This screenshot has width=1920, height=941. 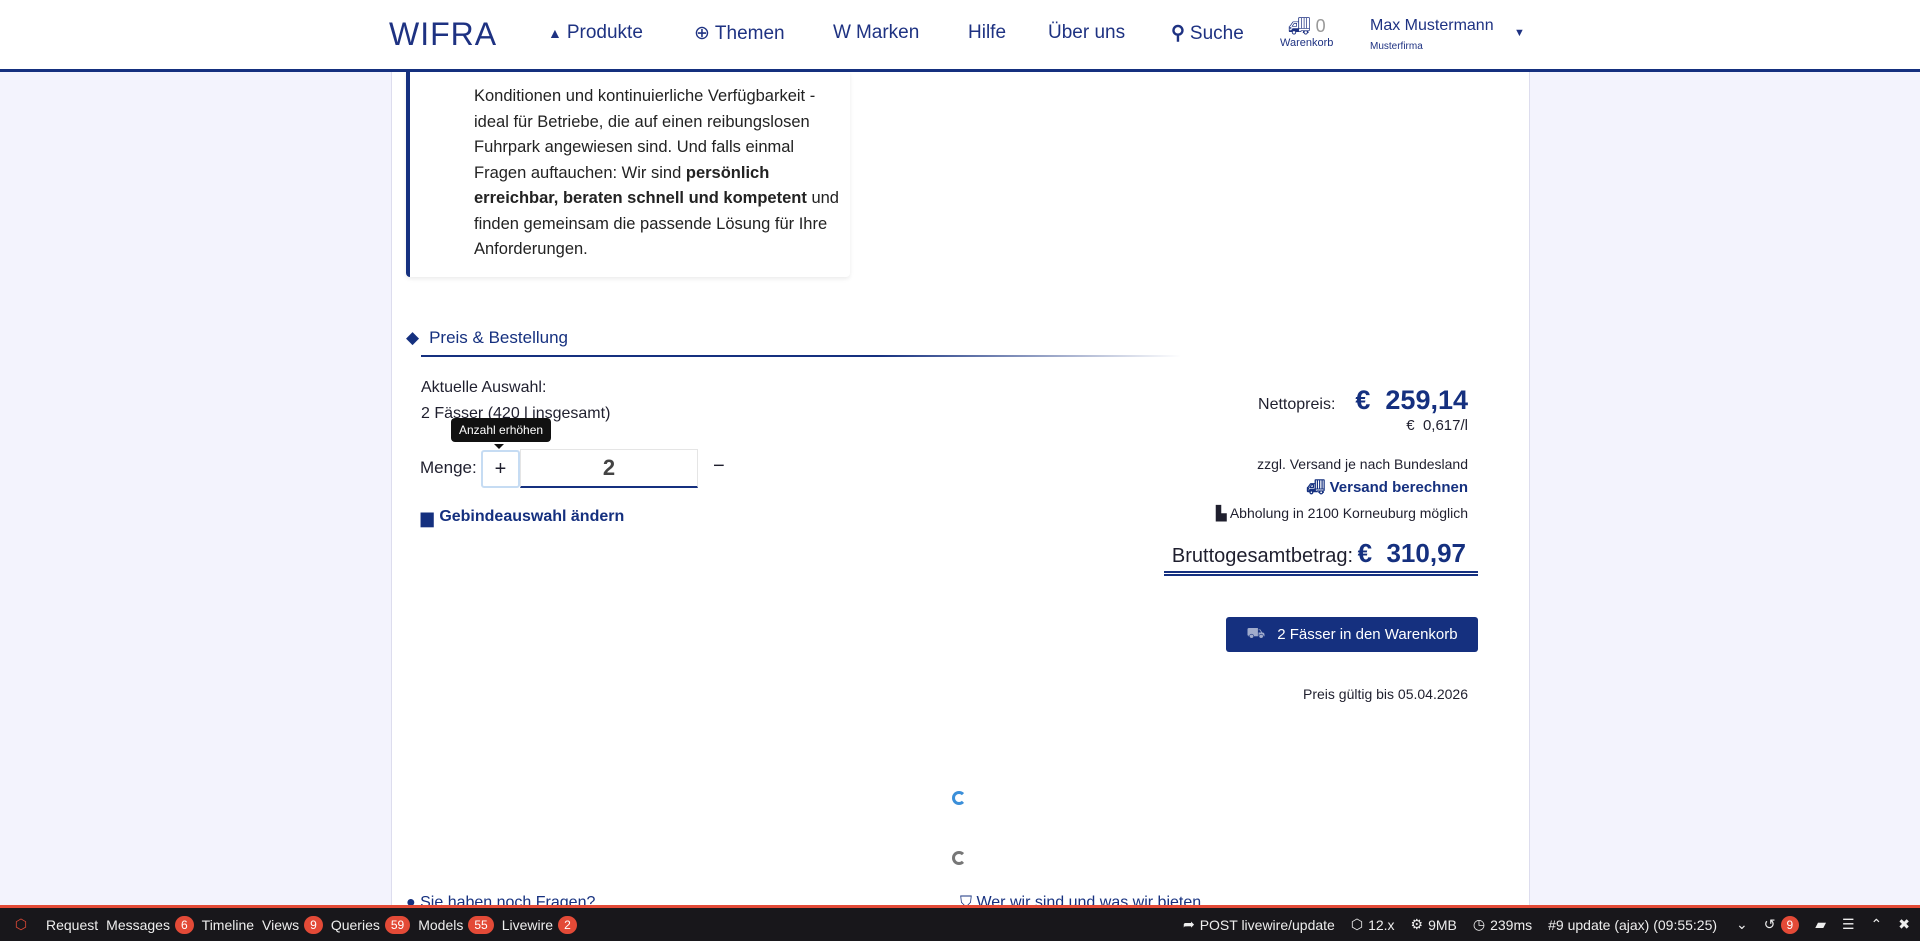 I want to click on close-icon: ✖, so click(x=1904, y=924).